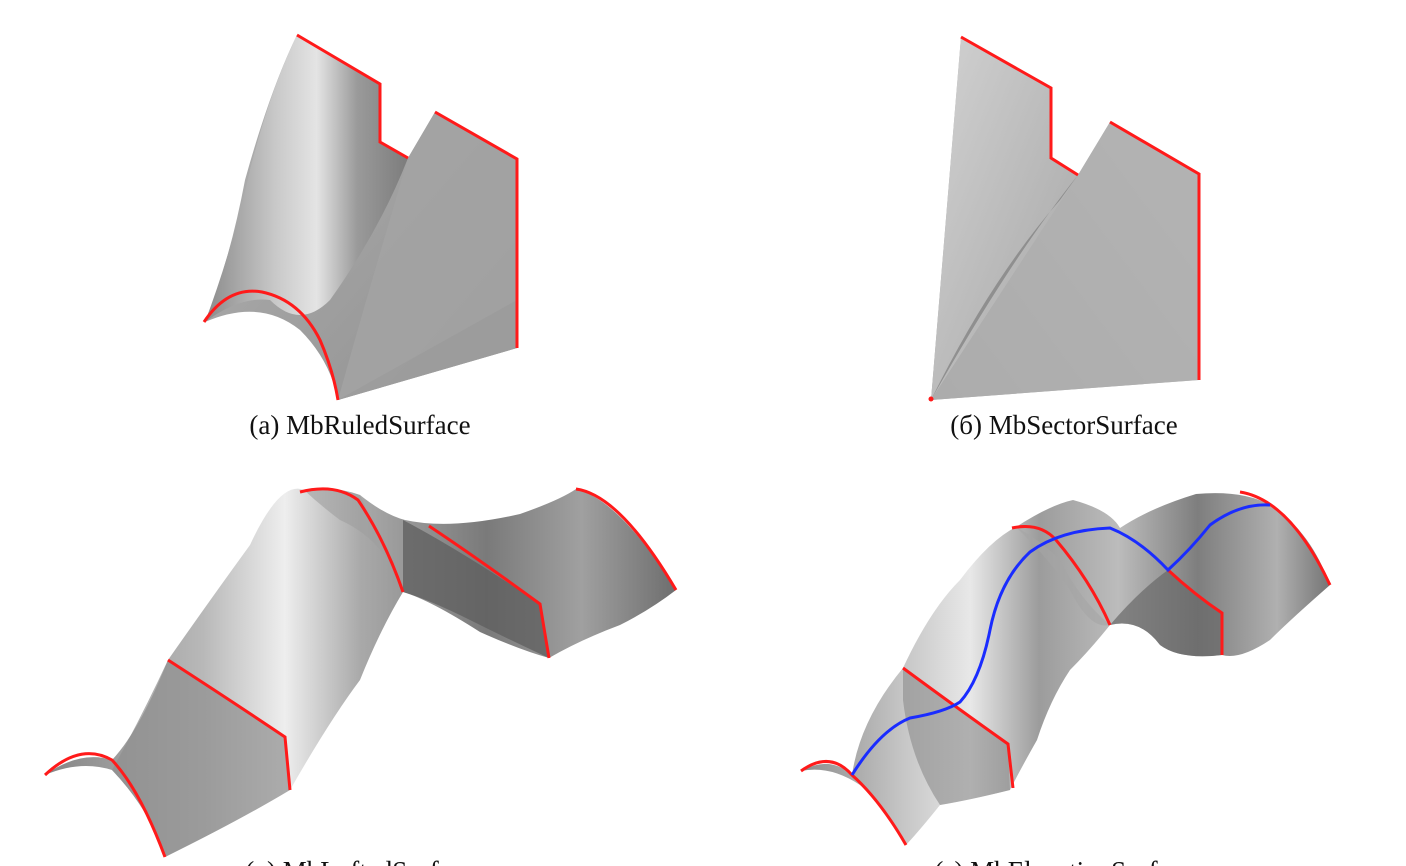  I want to click on apex-point, so click(931, 399).